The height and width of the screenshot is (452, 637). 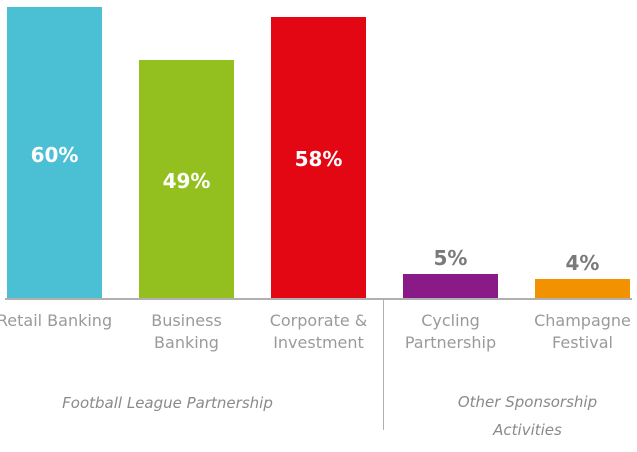 I want to click on data-label: 60%, so click(x=54, y=154).